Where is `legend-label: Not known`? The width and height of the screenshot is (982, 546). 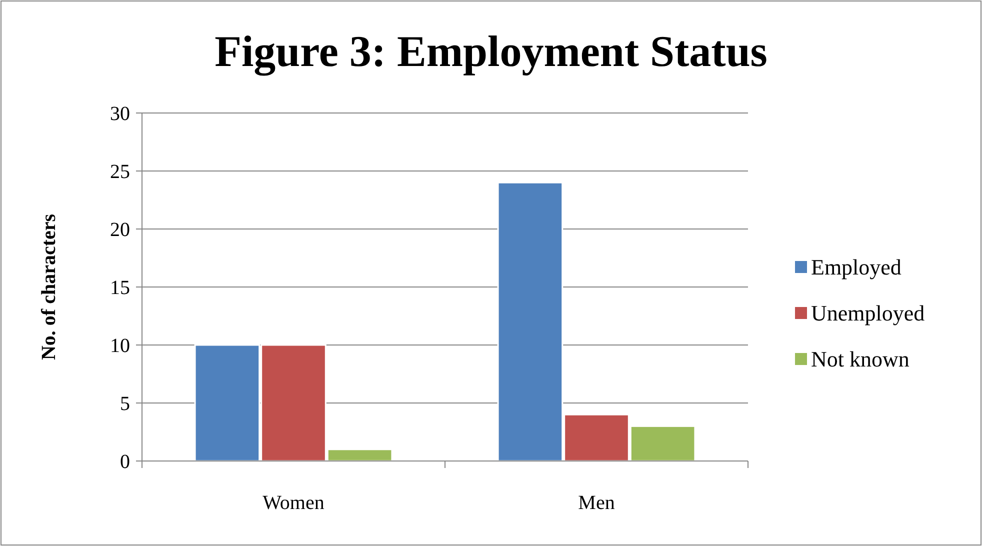
legend-label: Not known is located at coordinates (860, 359).